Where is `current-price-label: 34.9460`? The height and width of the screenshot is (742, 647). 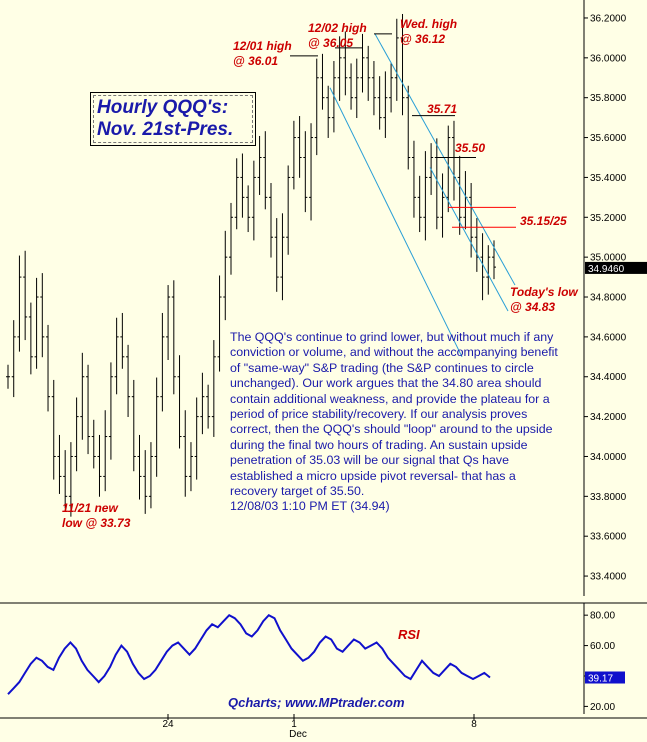
current-price-label: 34.9460 is located at coordinates (606, 269).